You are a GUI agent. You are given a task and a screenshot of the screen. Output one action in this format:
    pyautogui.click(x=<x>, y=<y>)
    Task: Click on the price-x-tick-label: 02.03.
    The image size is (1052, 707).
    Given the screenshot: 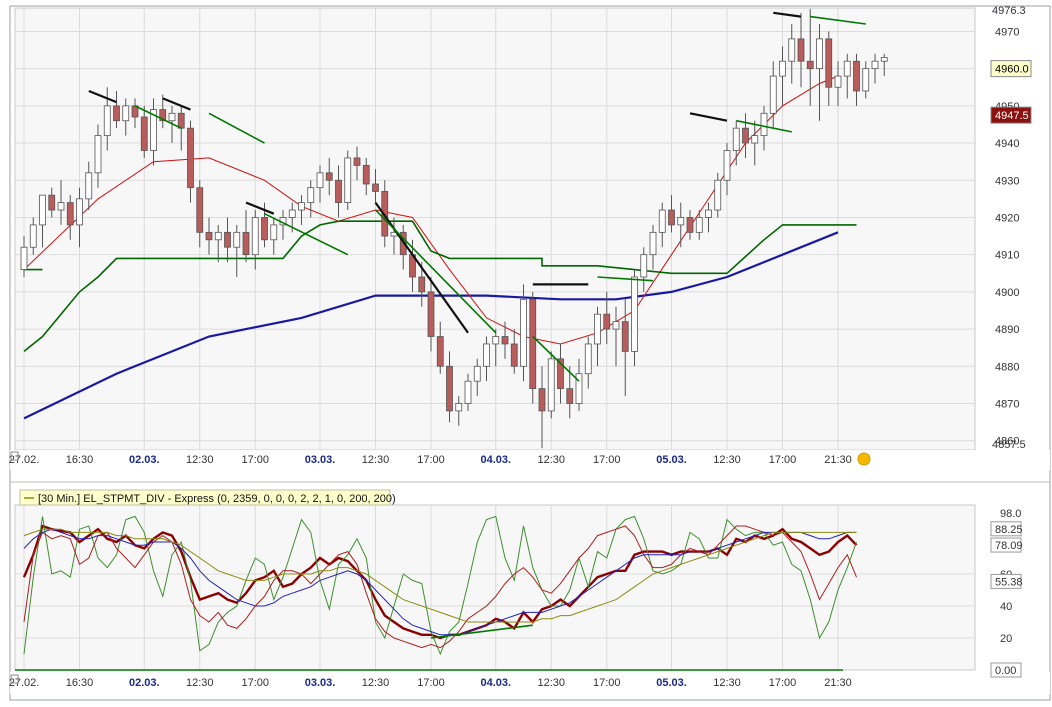 What is the action you would take?
    pyautogui.click(x=144, y=460)
    